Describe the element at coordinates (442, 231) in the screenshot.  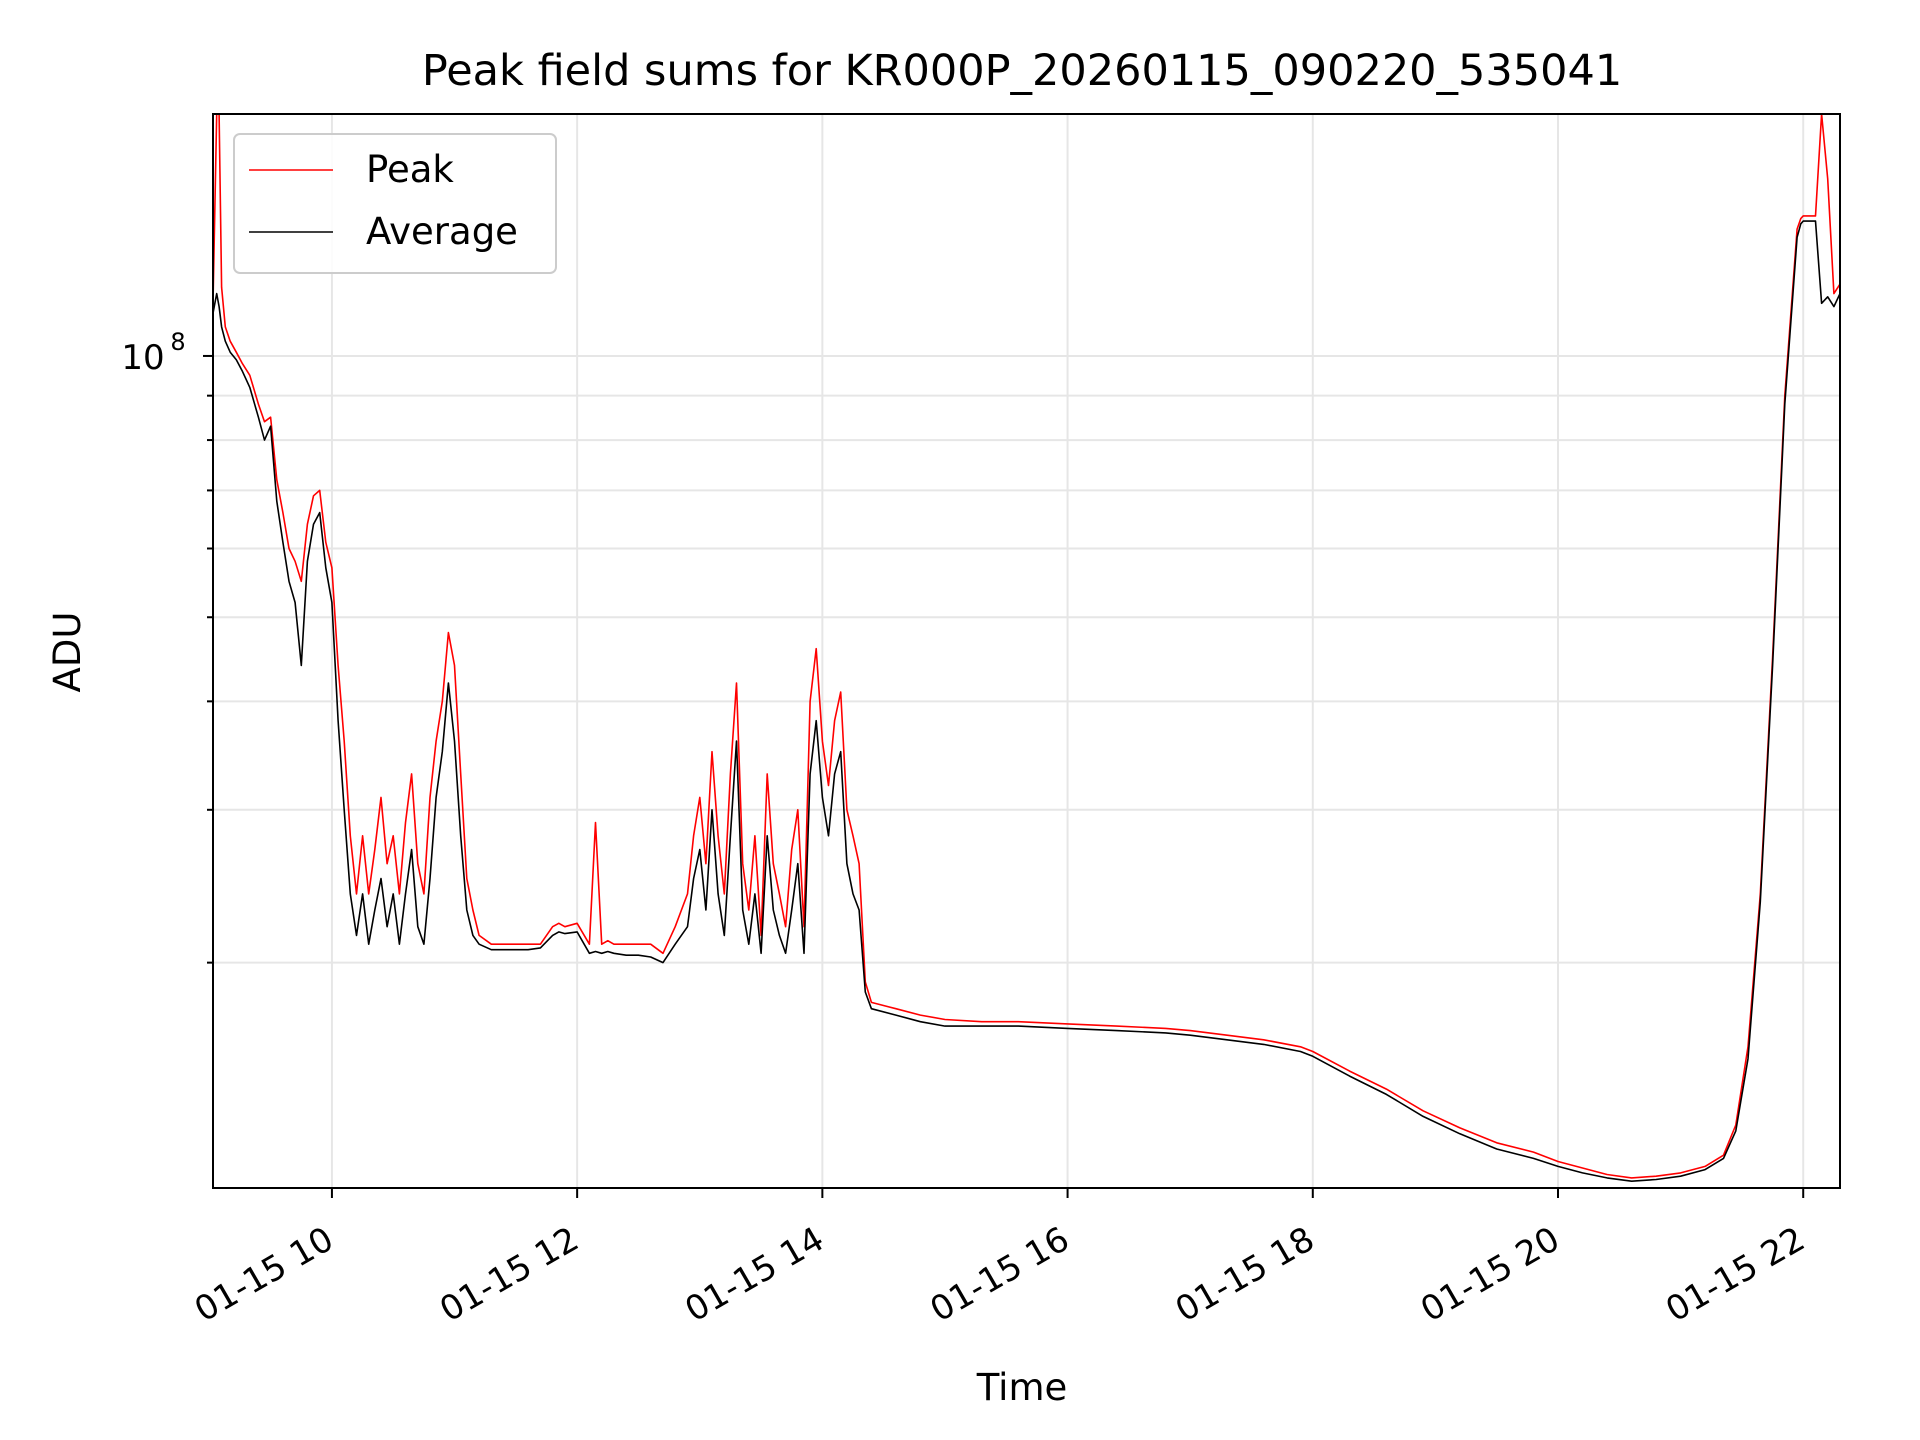
I see `legend-label-average: Average` at that location.